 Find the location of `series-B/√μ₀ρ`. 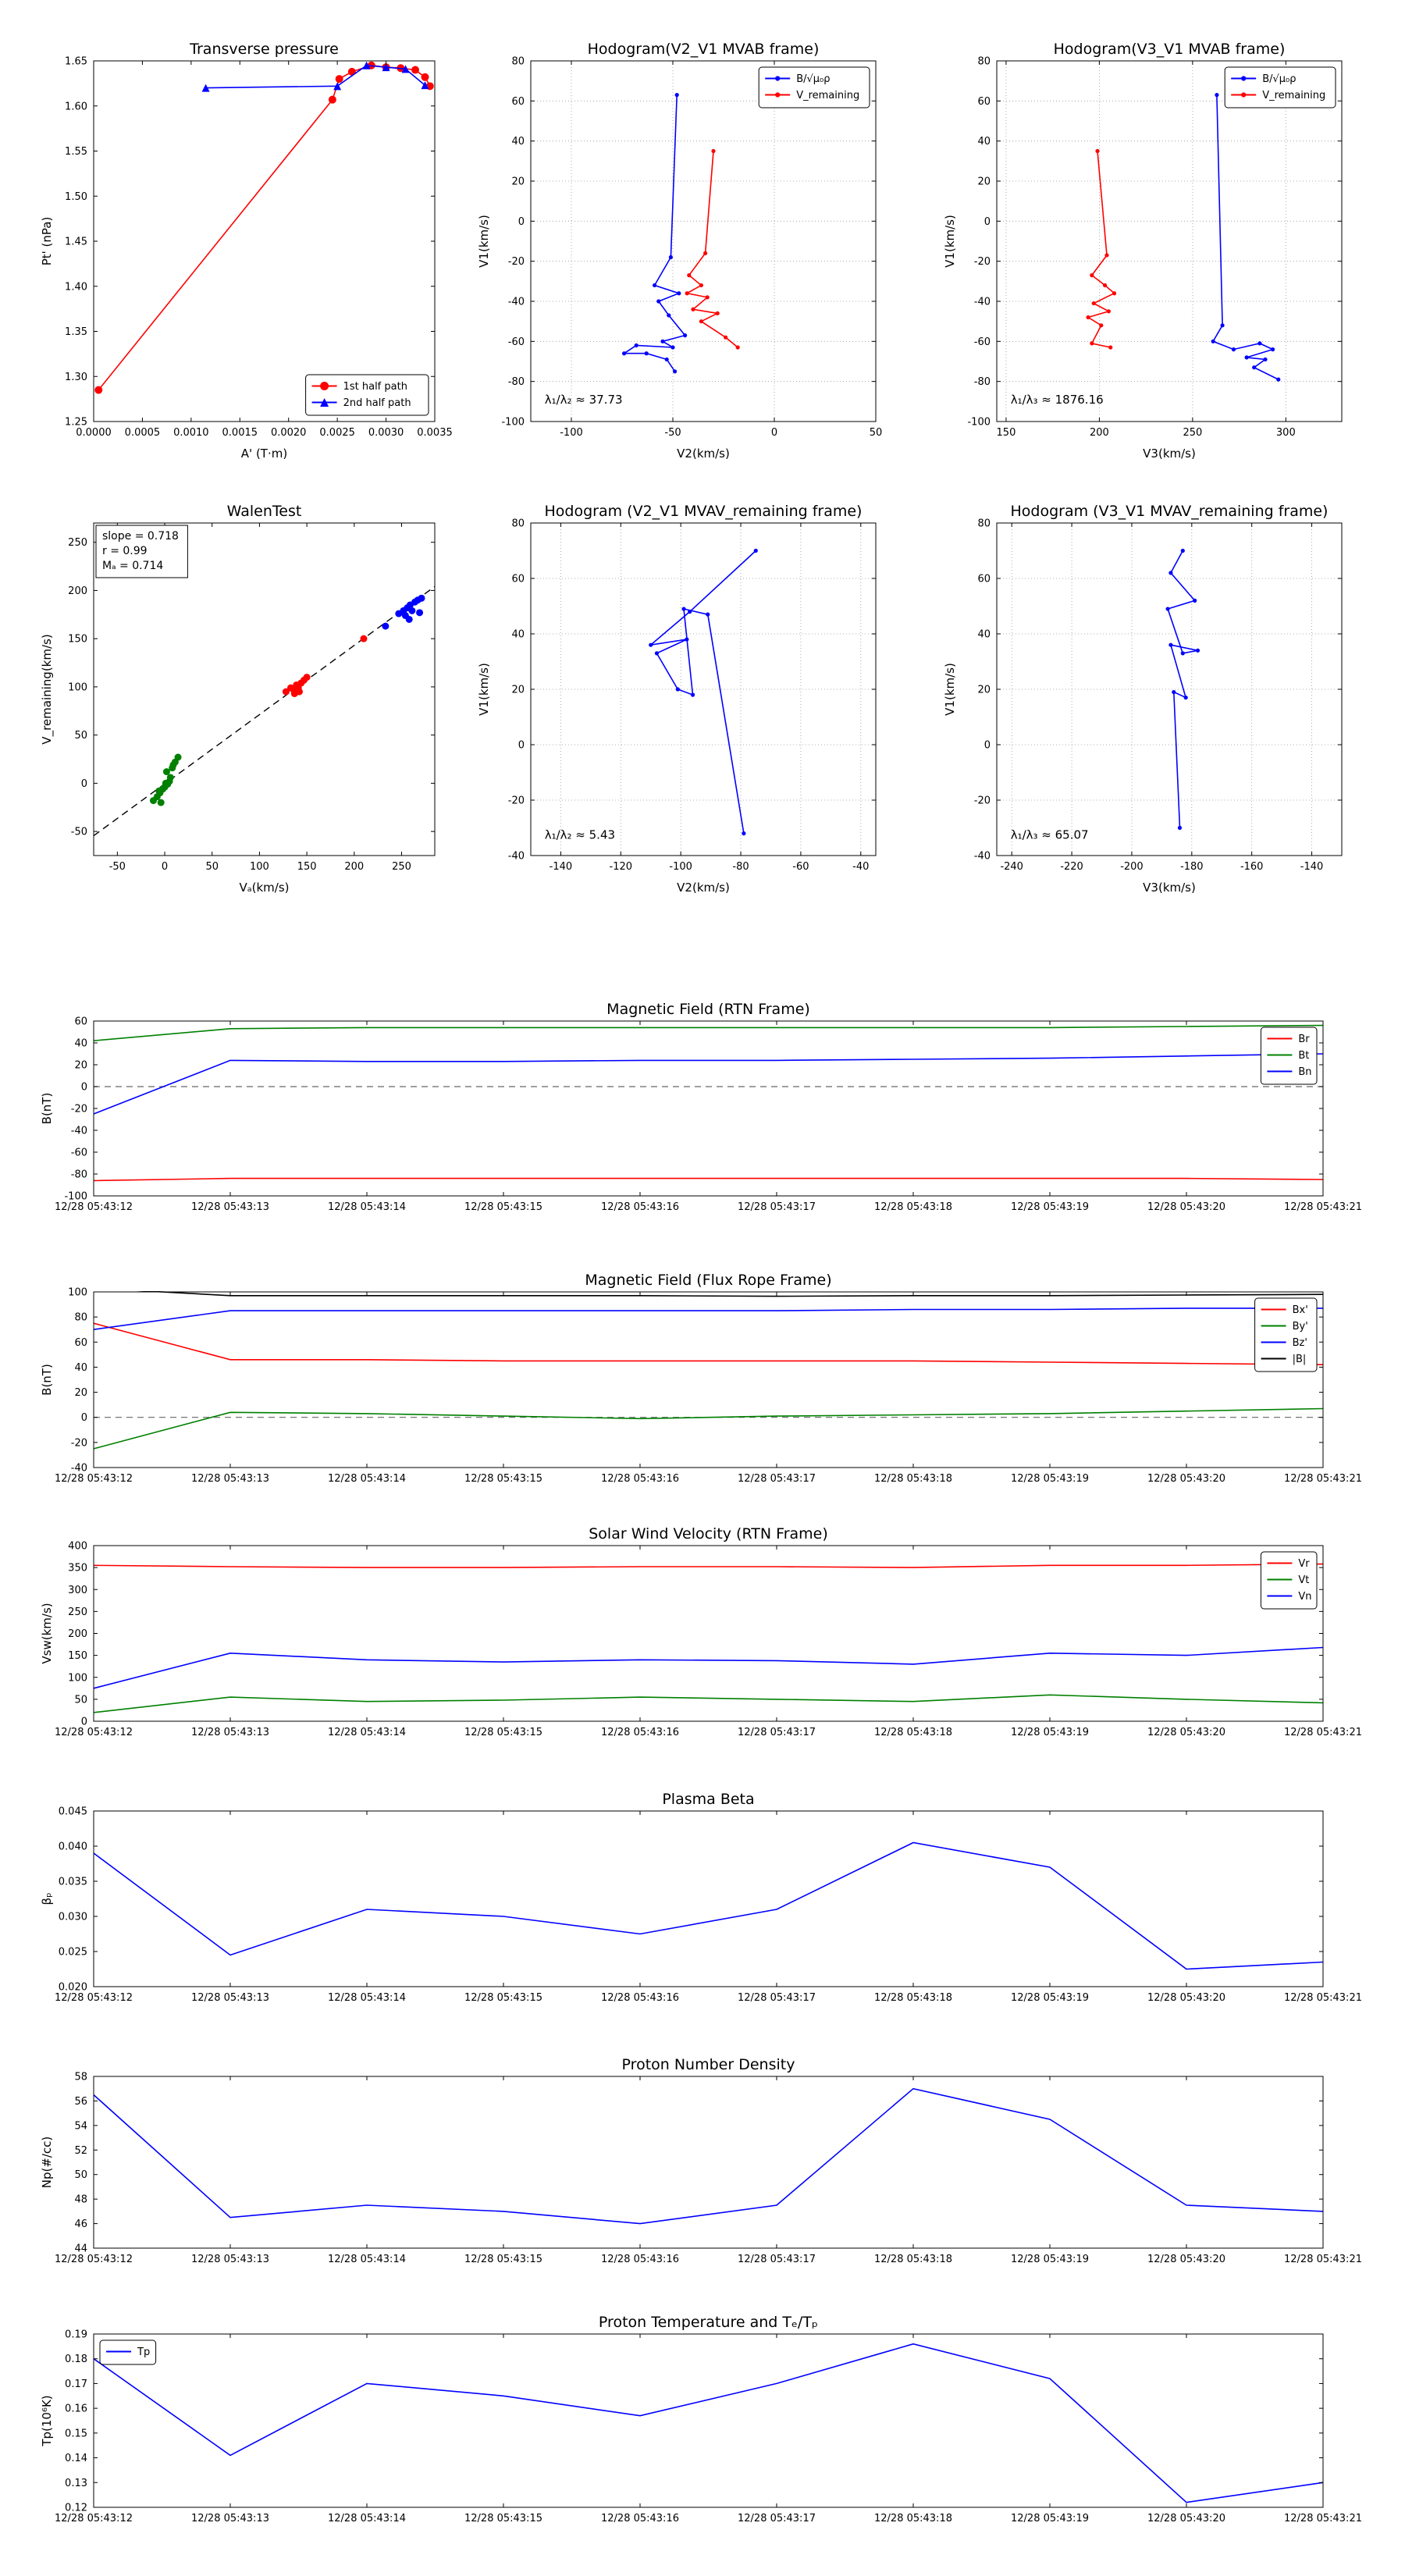

series-B/√μ₀ρ is located at coordinates (1182, 689).